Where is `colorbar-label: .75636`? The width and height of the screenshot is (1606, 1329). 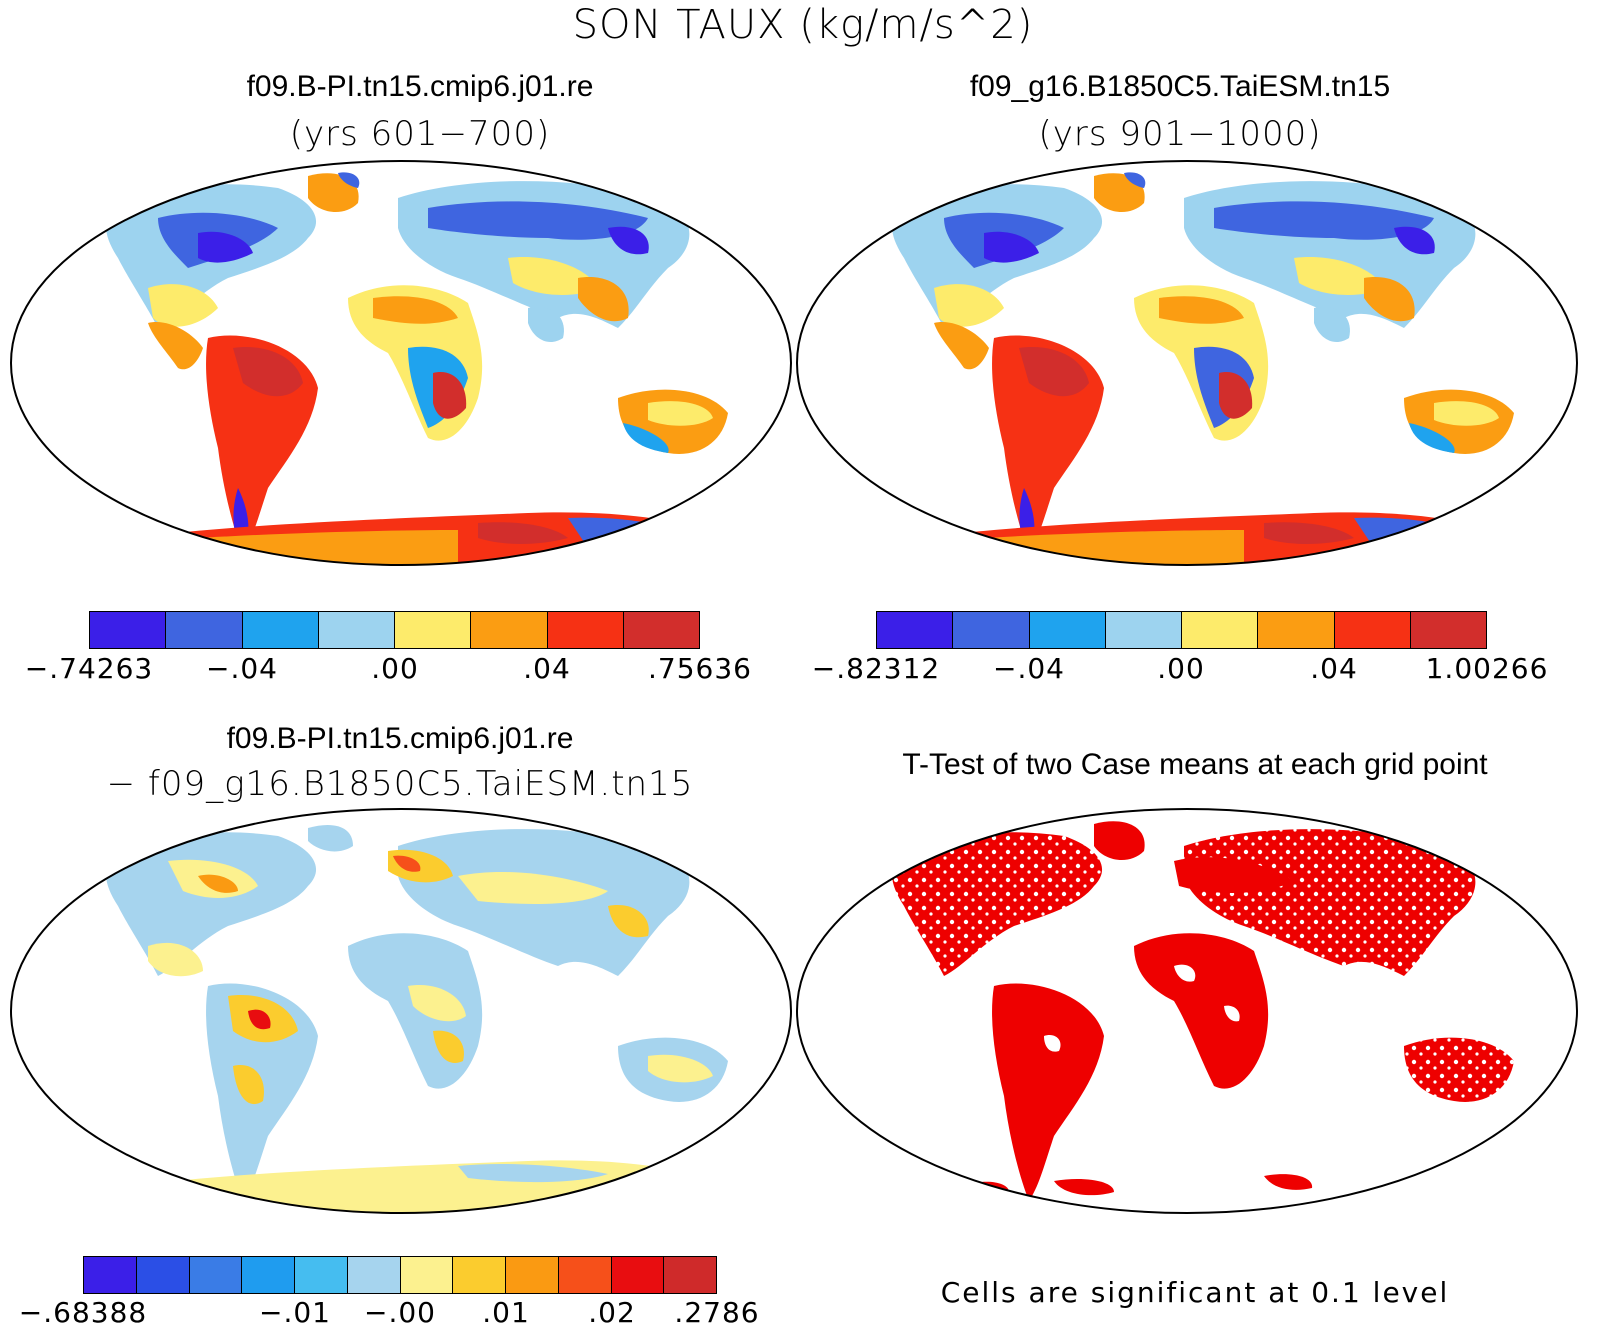 colorbar-label: .75636 is located at coordinates (700, 668).